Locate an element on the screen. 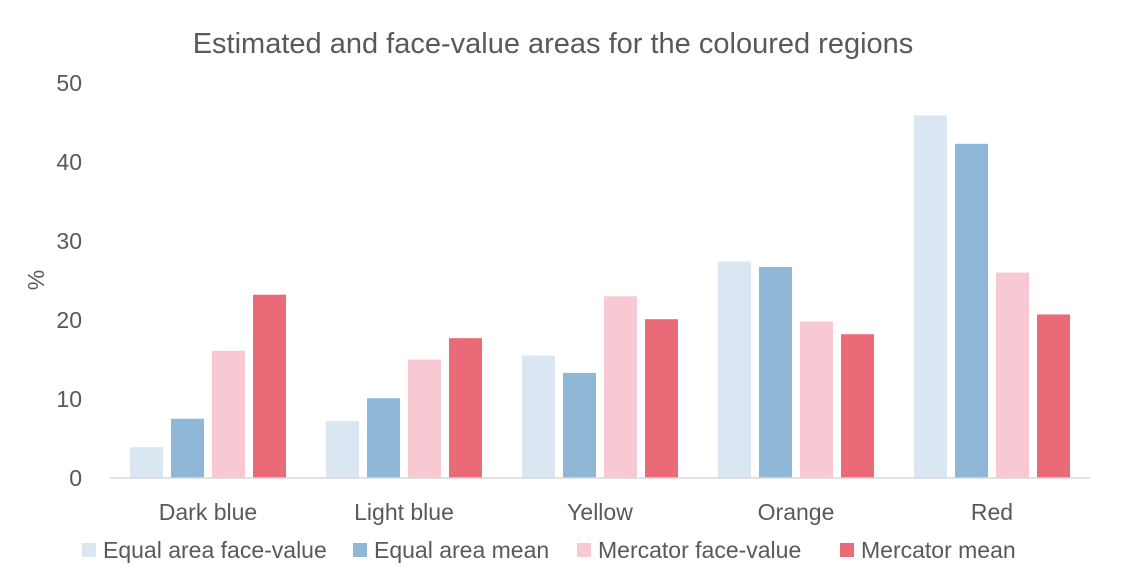 The height and width of the screenshot is (587, 1126). x-tick-label: Yellow is located at coordinates (600, 512).